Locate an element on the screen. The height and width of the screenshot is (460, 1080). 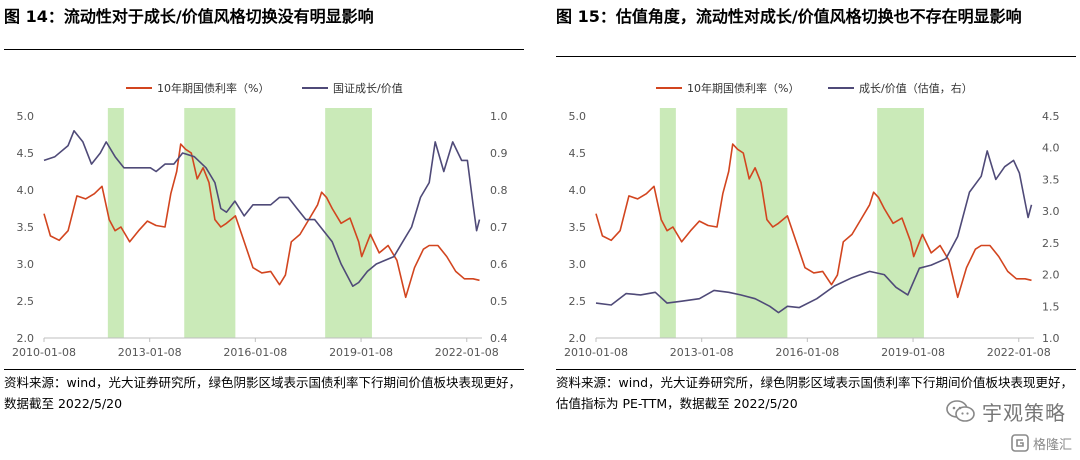
series-lines is located at coordinates (262, 214).